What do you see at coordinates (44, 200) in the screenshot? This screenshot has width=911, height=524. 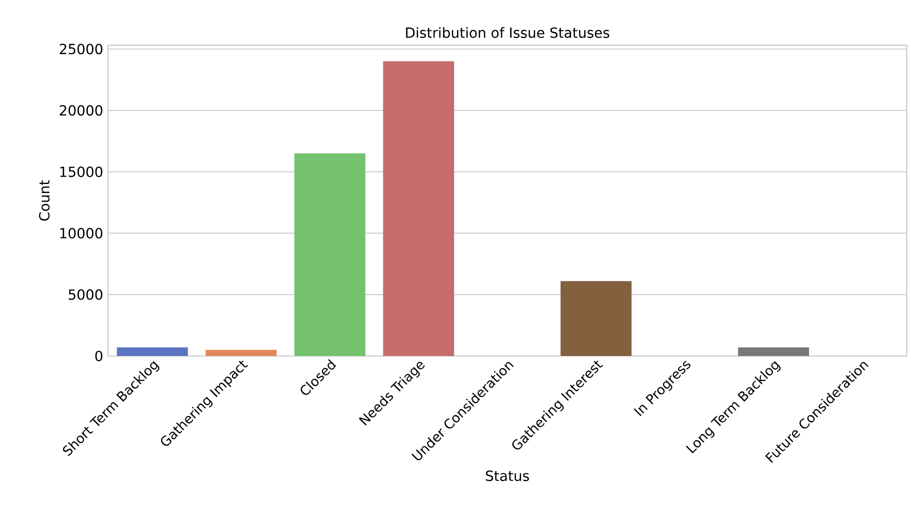 I see `y-axis-title: Count` at bounding box center [44, 200].